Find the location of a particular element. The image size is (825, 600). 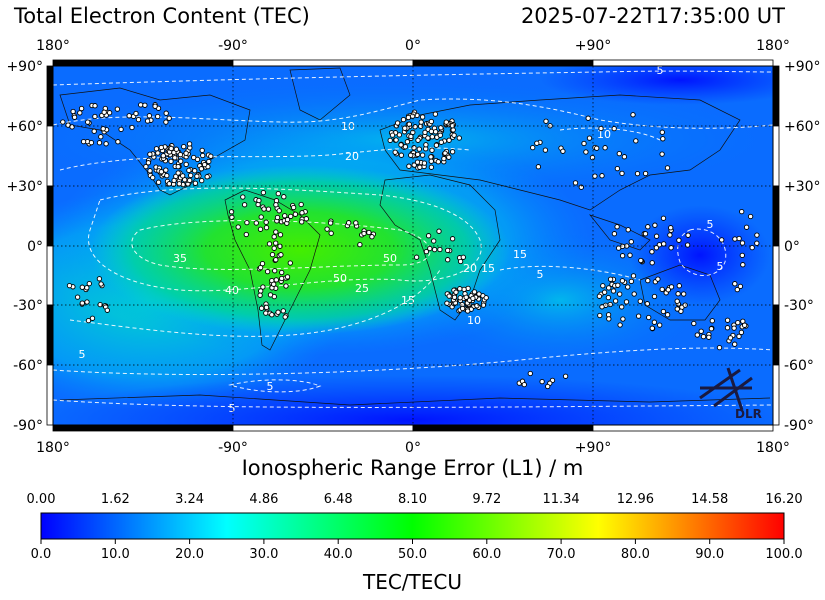

range-error-tick-label: 9.72 is located at coordinates (486, 499).